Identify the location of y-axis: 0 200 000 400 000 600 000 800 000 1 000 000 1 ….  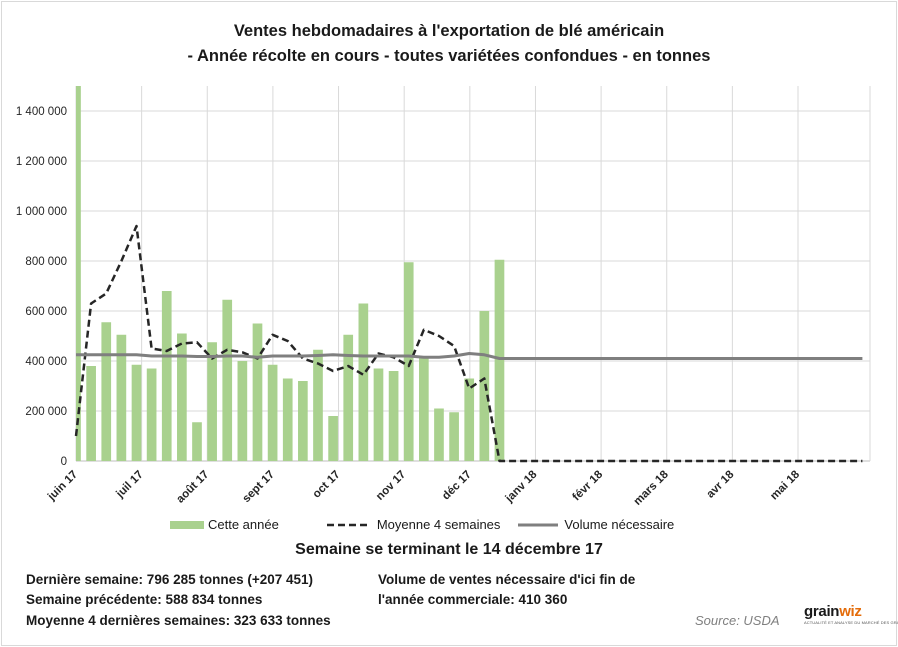
(41, 287).